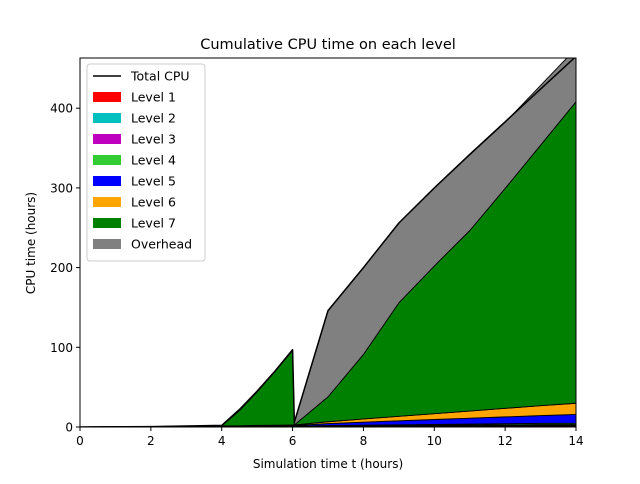 The height and width of the screenshot is (484, 640). Describe the element at coordinates (434, 441) in the screenshot. I see `x-tick-label: 10` at that location.